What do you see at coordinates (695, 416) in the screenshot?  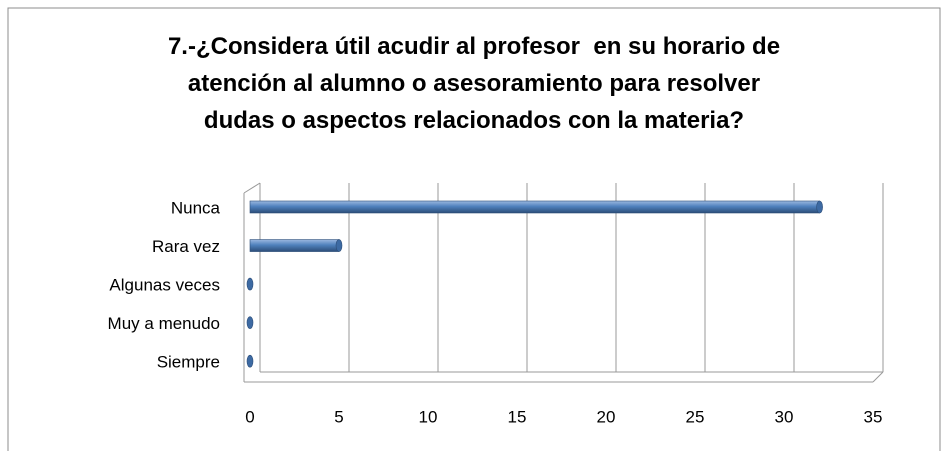 I see `x-tick-label: 25` at bounding box center [695, 416].